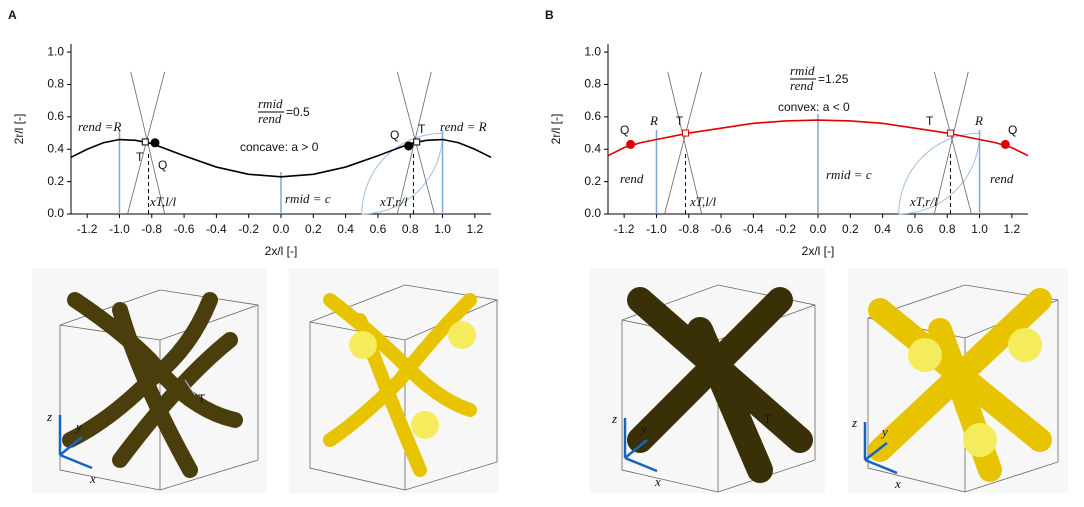 This screenshot has height=507, width=1084. What do you see at coordinates (958, 380) in the screenshot?
I see `render-b-yellow: z y x` at bounding box center [958, 380].